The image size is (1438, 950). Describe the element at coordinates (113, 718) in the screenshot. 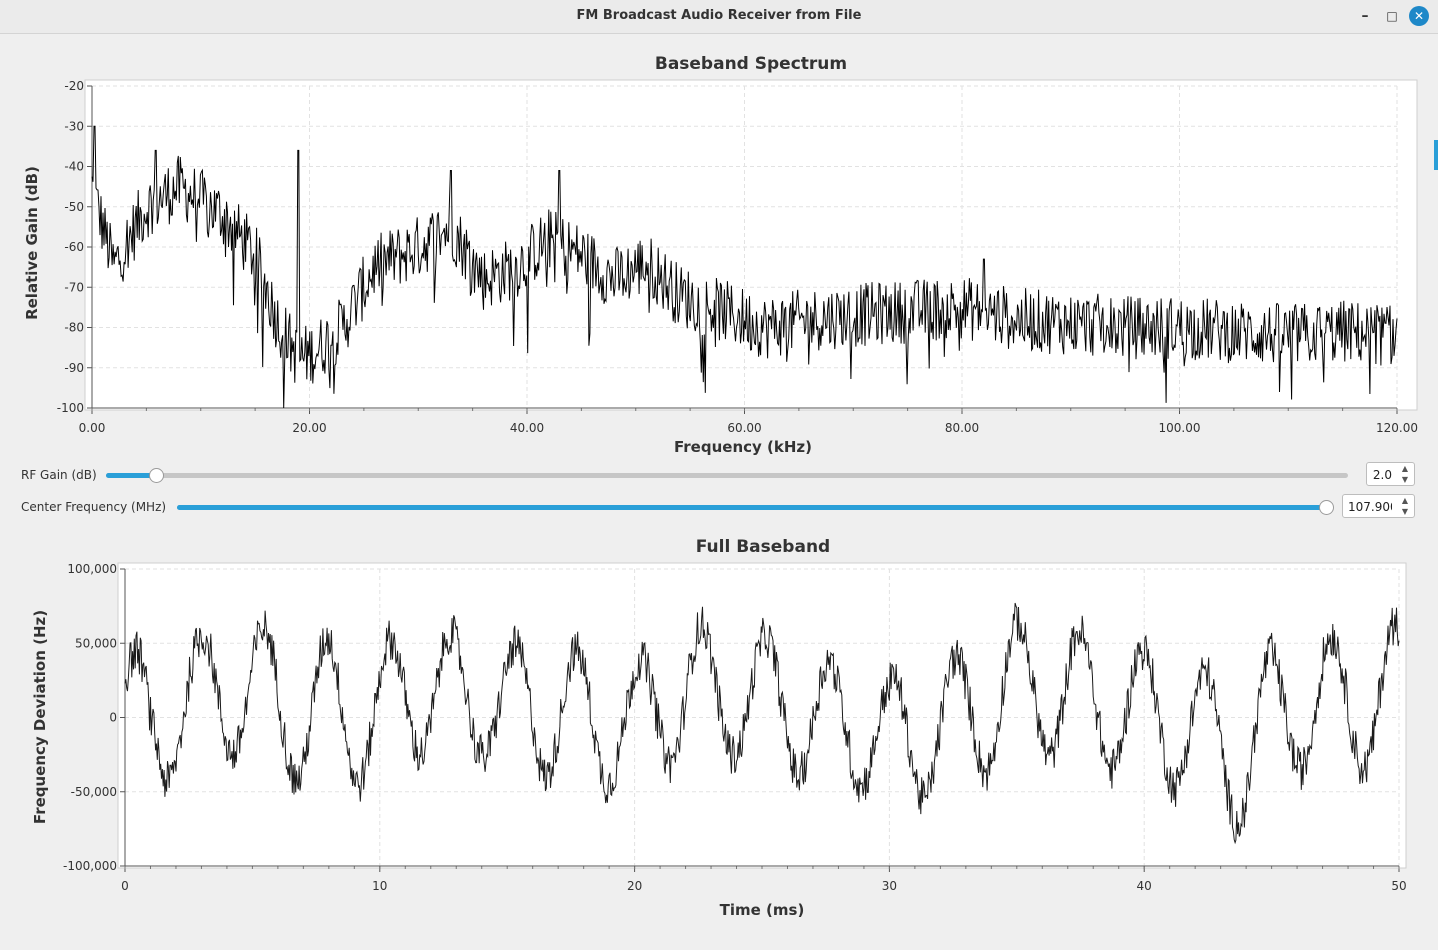

I see `y-tick-label: 0` at that location.